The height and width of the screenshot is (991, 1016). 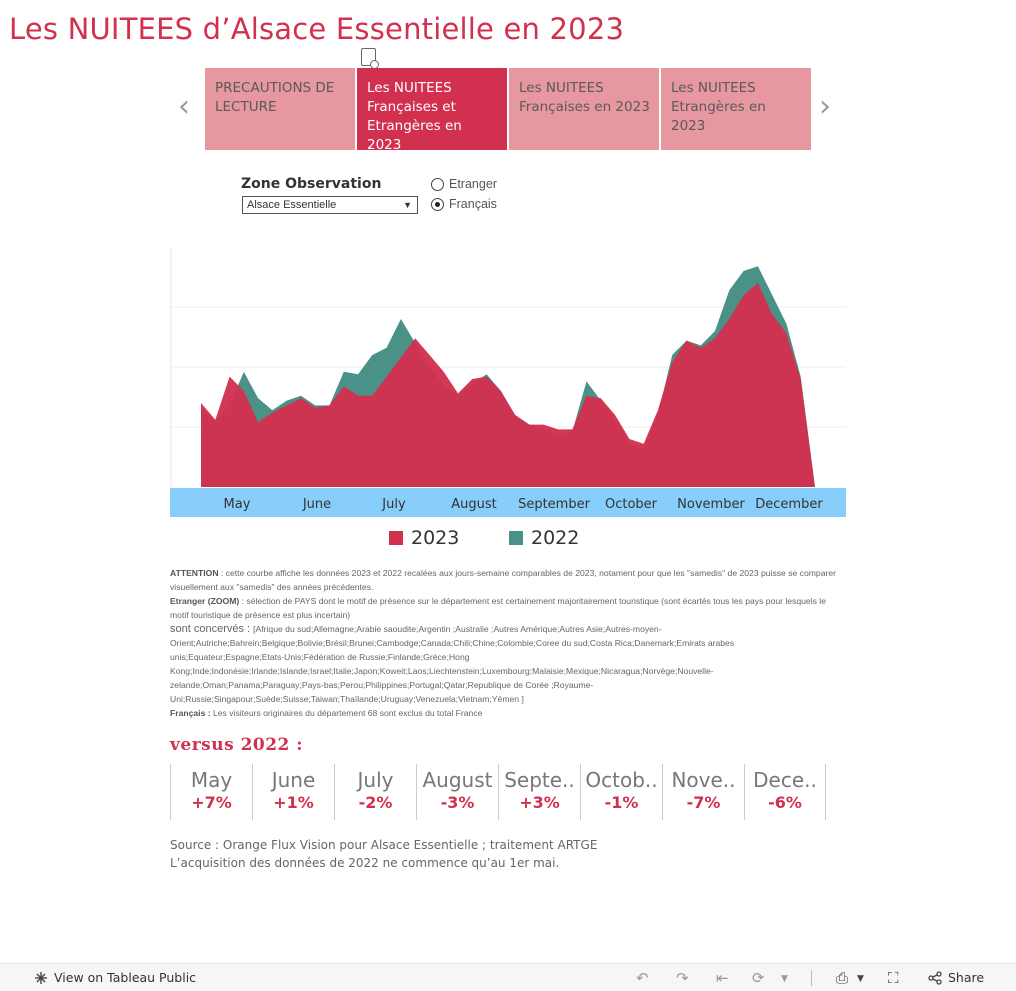 What do you see at coordinates (508, 385) in the screenshot?
I see `area-series-2023` at bounding box center [508, 385].